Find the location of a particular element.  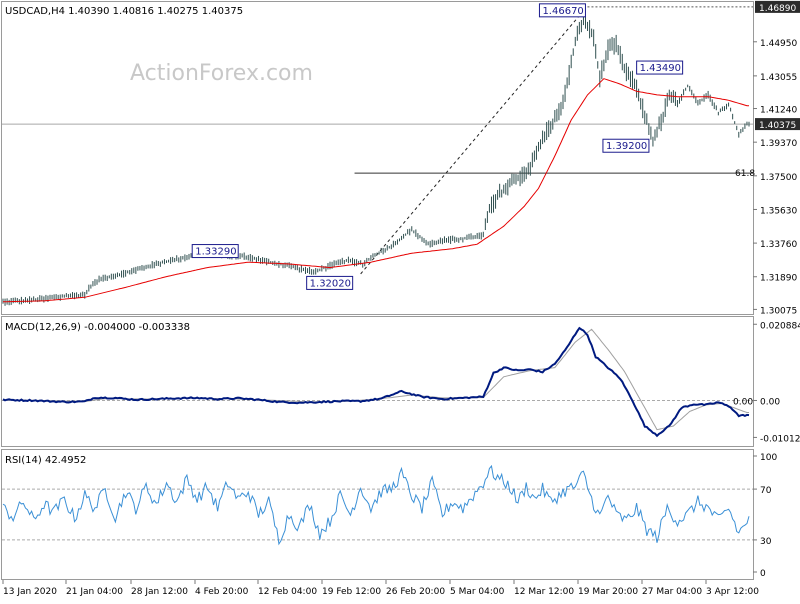

macd-tick-label: 0.020884 is located at coordinates (780, 326).